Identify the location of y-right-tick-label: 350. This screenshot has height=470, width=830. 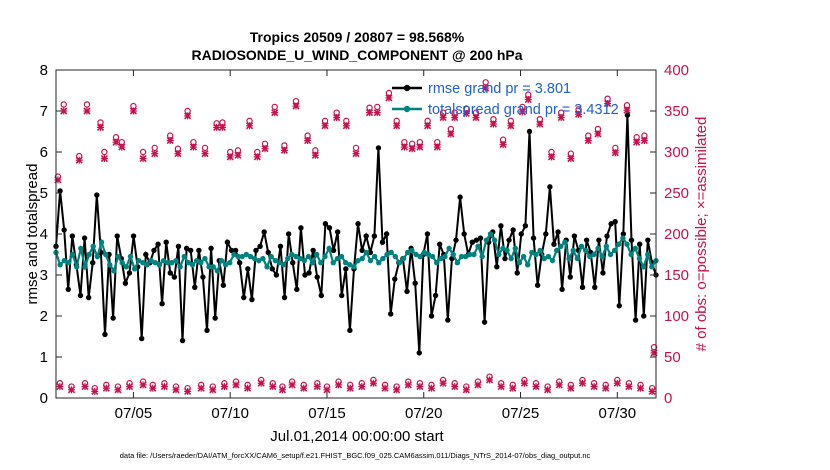
(676, 111).